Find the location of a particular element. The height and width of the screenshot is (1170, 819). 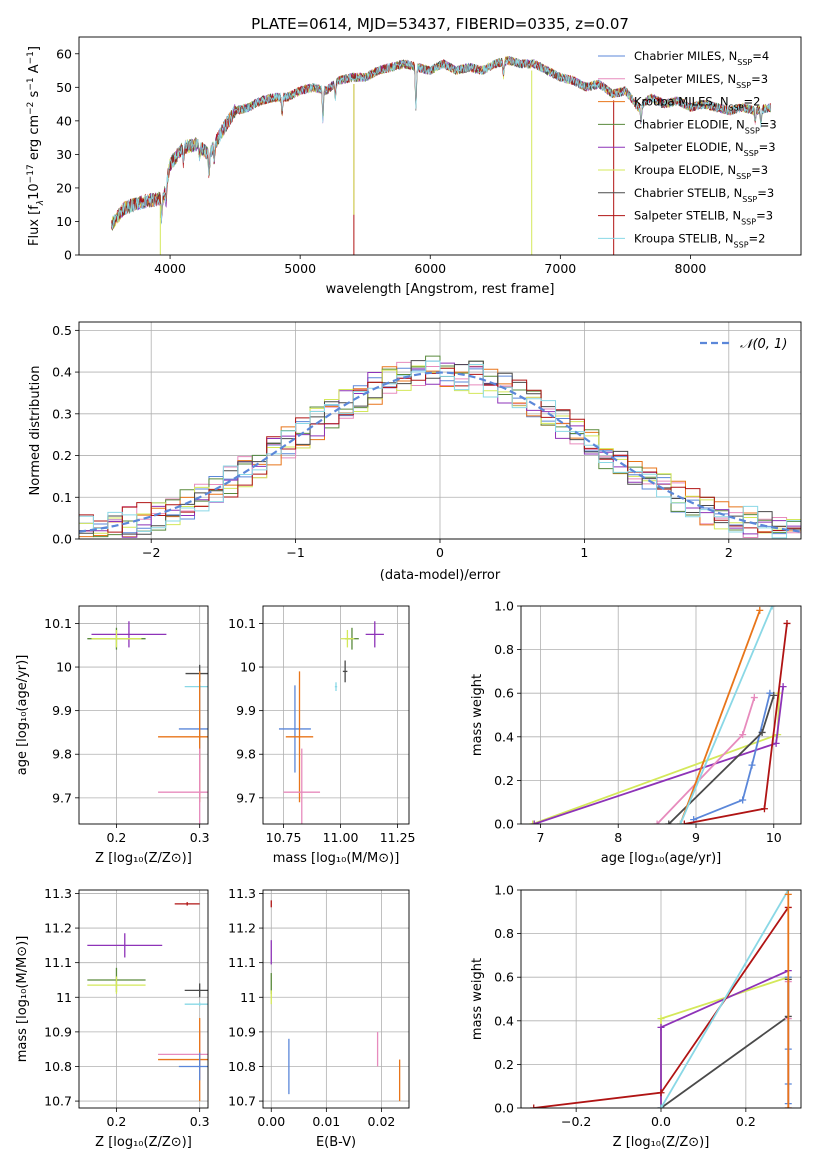

y-label-part: erg cm is located at coordinates (34, 139).